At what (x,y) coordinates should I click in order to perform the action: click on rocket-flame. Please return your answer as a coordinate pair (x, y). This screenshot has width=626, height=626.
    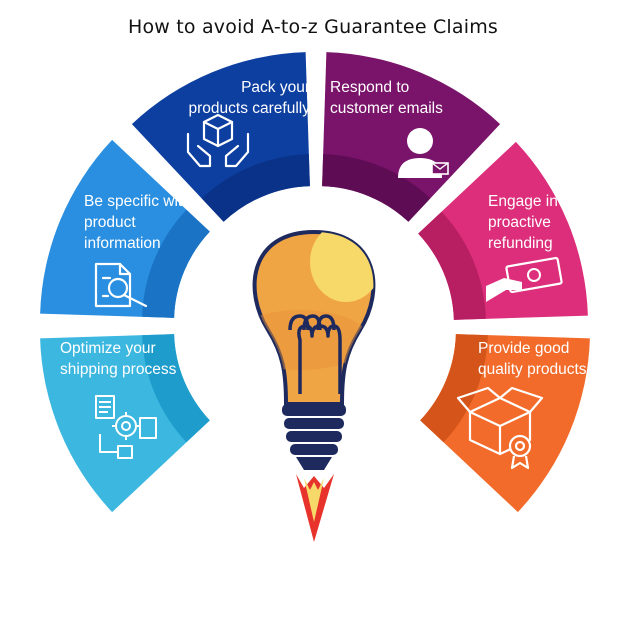
    Looking at the image, I should click on (315, 508).